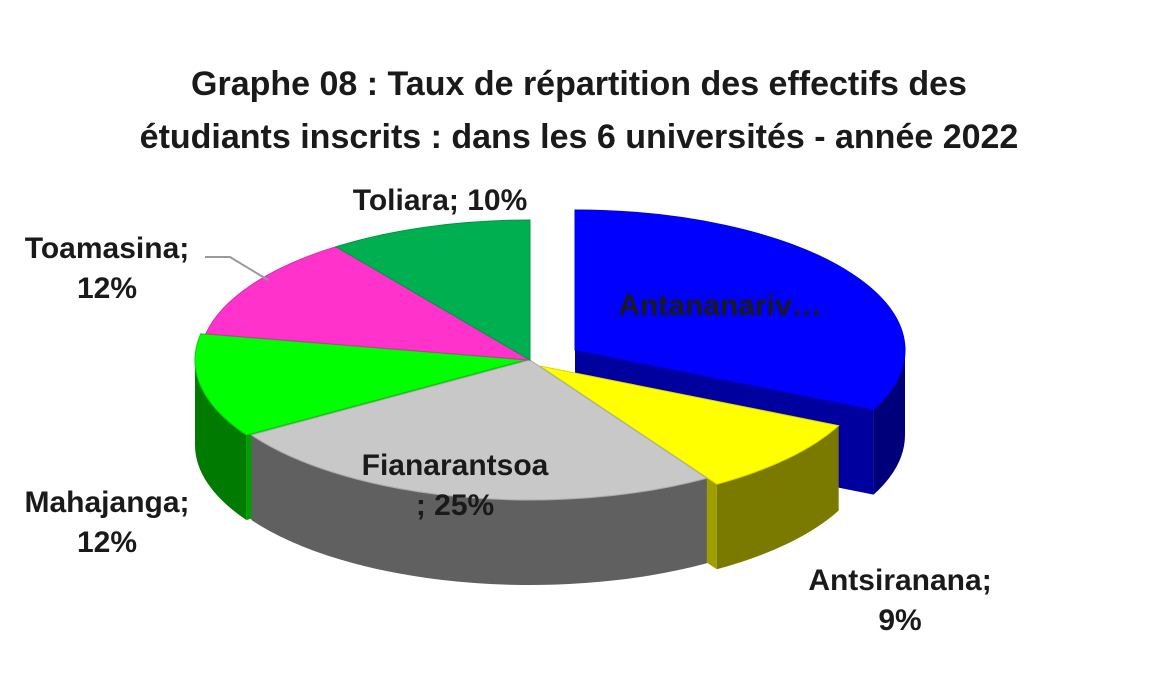  What do you see at coordinates (899, 600) in the screenshot?
I see `slice-label-1: Antsiranana; 9%` at bounding box center [899, 600].